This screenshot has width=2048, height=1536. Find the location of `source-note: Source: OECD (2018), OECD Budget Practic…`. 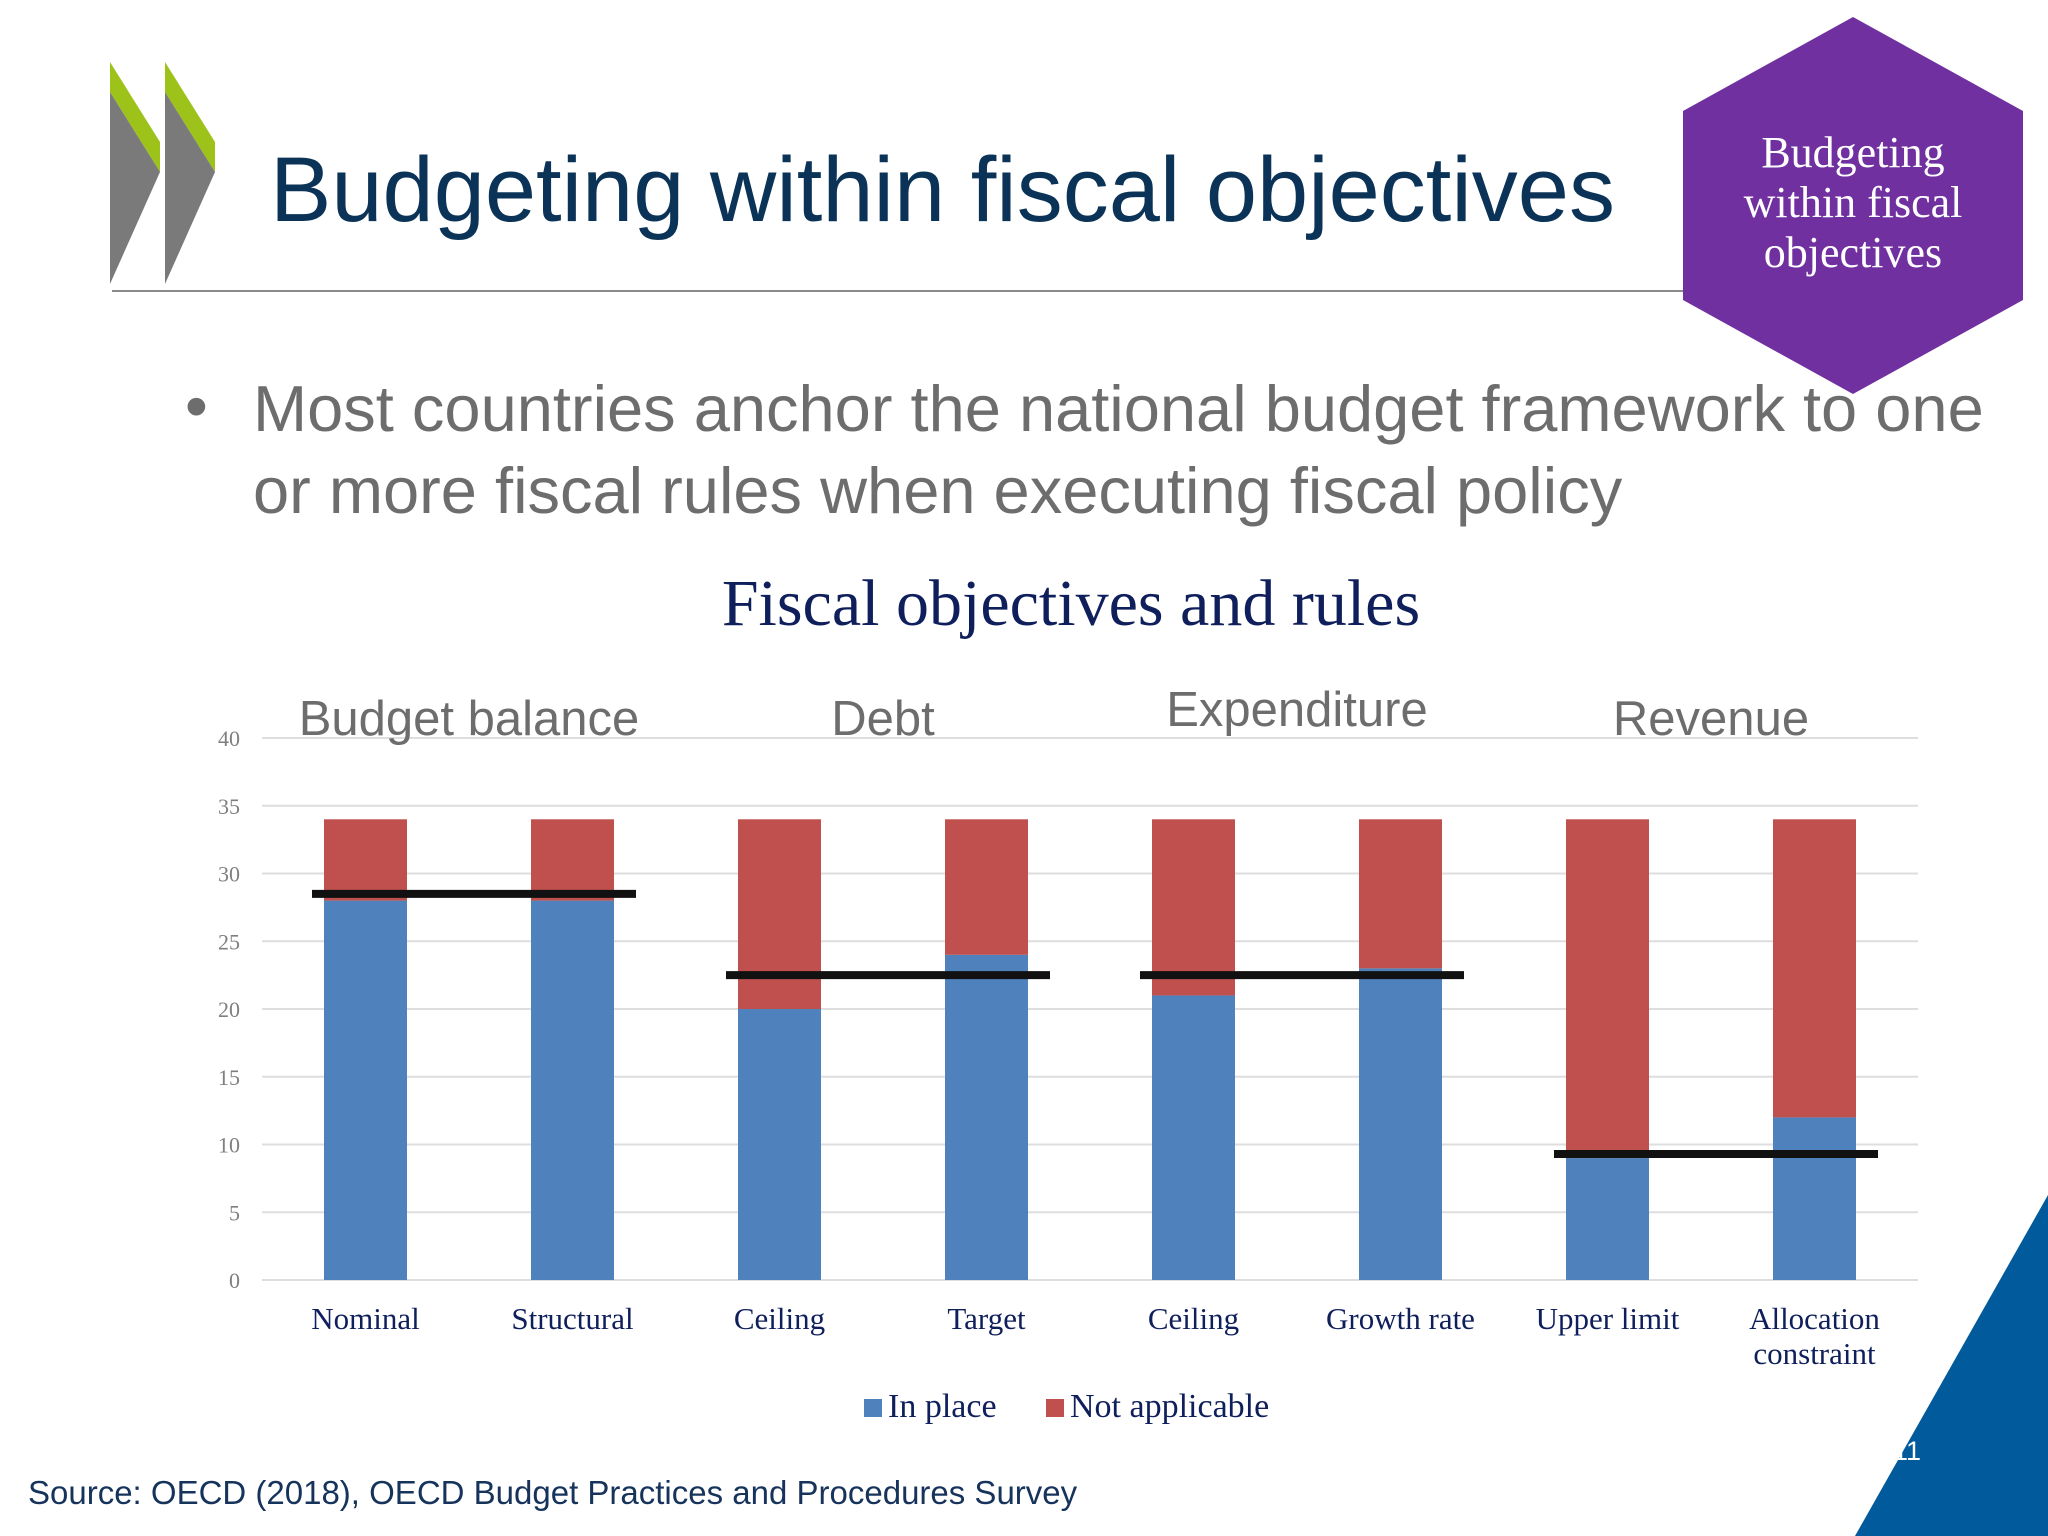

source-note: Source: OECD (2018), OECD Budget Practic… is located at coordinates (553, 1492).